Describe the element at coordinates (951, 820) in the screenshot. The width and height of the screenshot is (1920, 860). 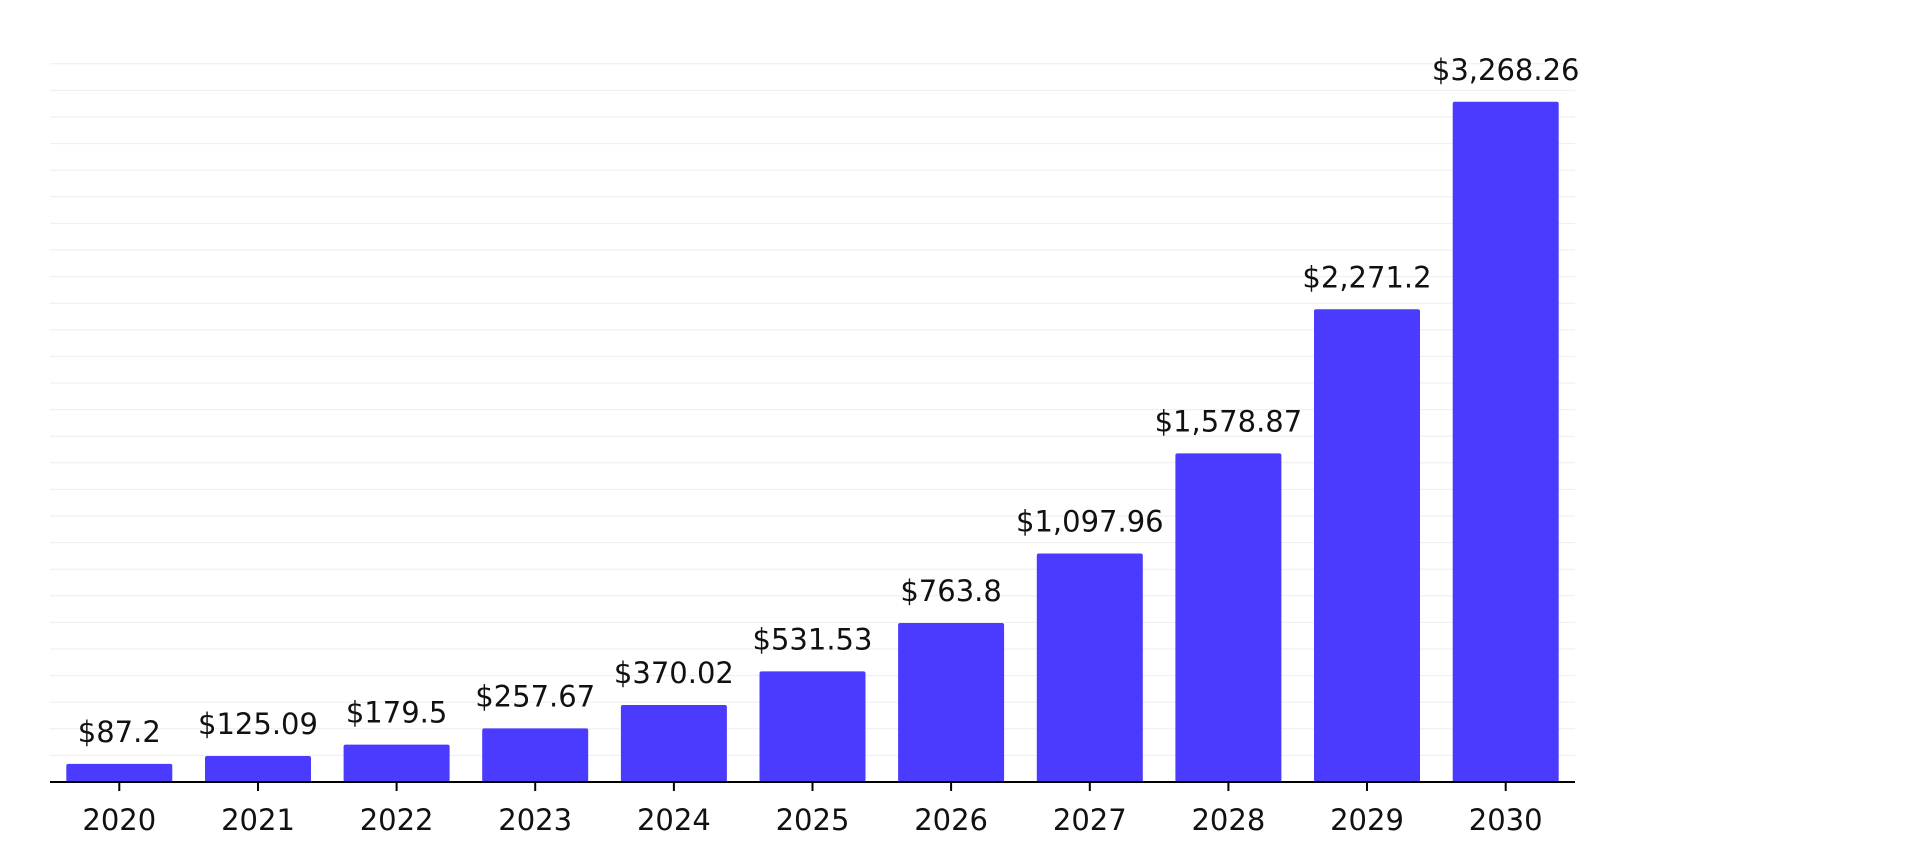
I see `x-tick-label-2026: 2026` at that location.